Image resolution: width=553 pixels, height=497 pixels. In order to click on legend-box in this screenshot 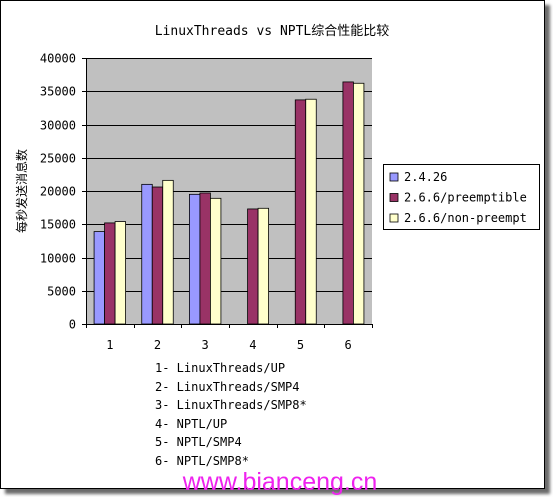, I will do `click(461, 197)`.